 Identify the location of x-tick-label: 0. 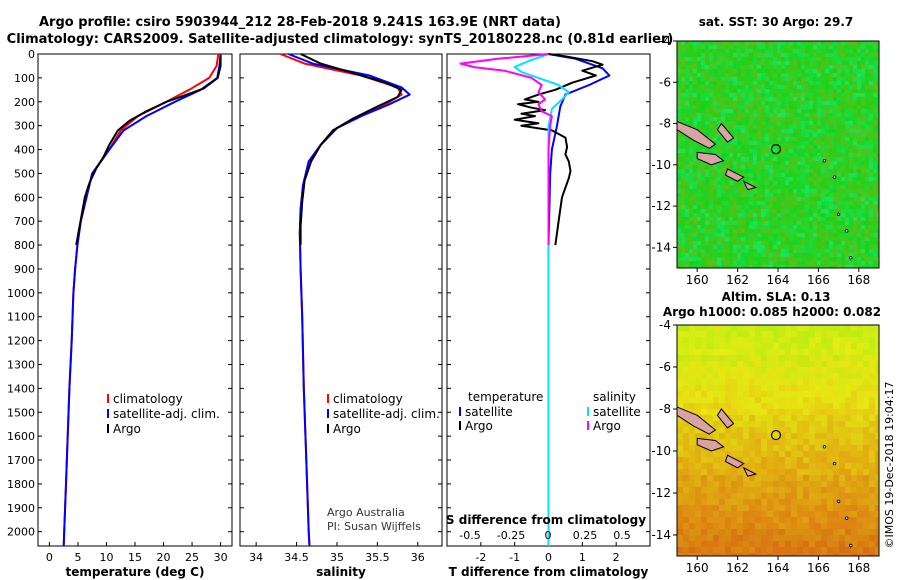
(49, 557).